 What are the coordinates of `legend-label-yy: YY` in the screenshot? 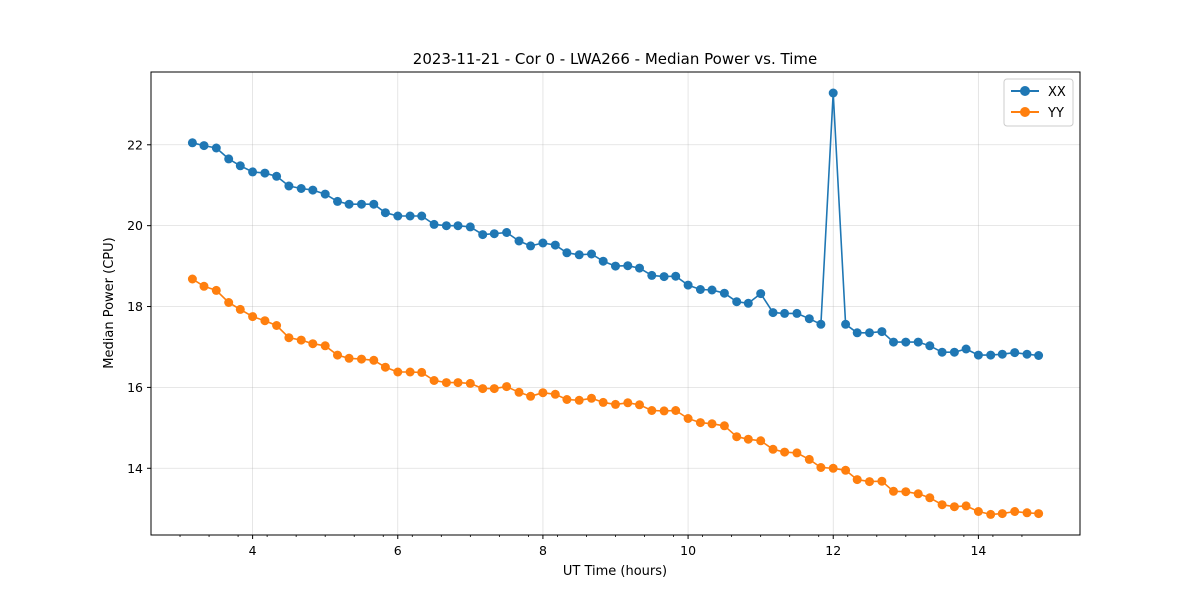 It's located at (1055, 113).